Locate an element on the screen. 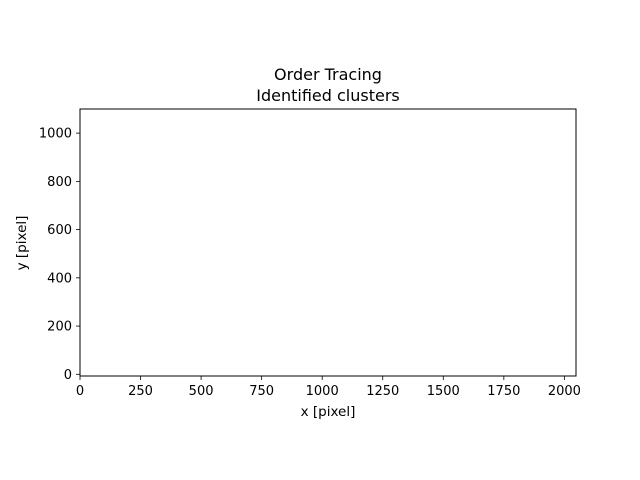  x-tick-label: 750 is located at coordinates (261, 391).